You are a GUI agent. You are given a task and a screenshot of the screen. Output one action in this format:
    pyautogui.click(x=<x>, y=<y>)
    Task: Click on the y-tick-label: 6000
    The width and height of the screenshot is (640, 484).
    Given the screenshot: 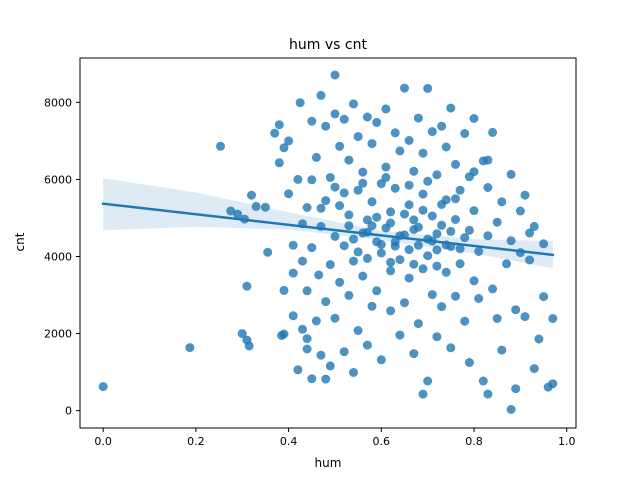 What is the action you would take?
    pyautogui.click(x=58, y=179)
    